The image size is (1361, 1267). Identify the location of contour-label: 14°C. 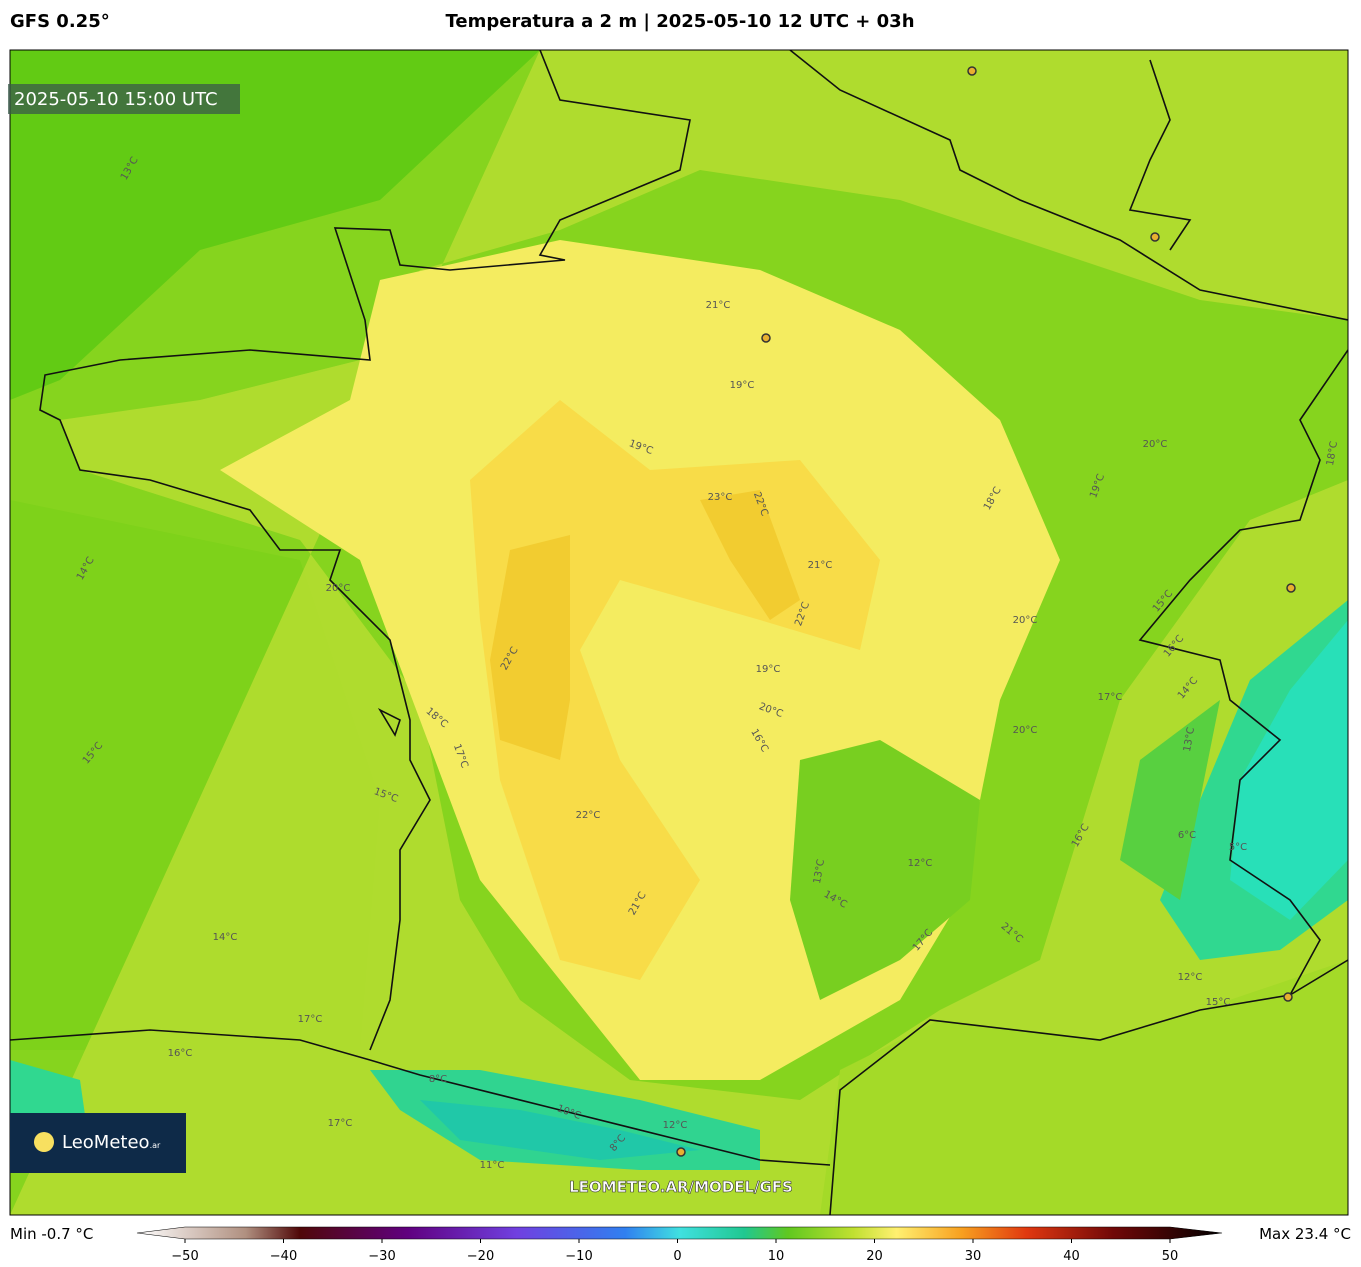
(225, 937).